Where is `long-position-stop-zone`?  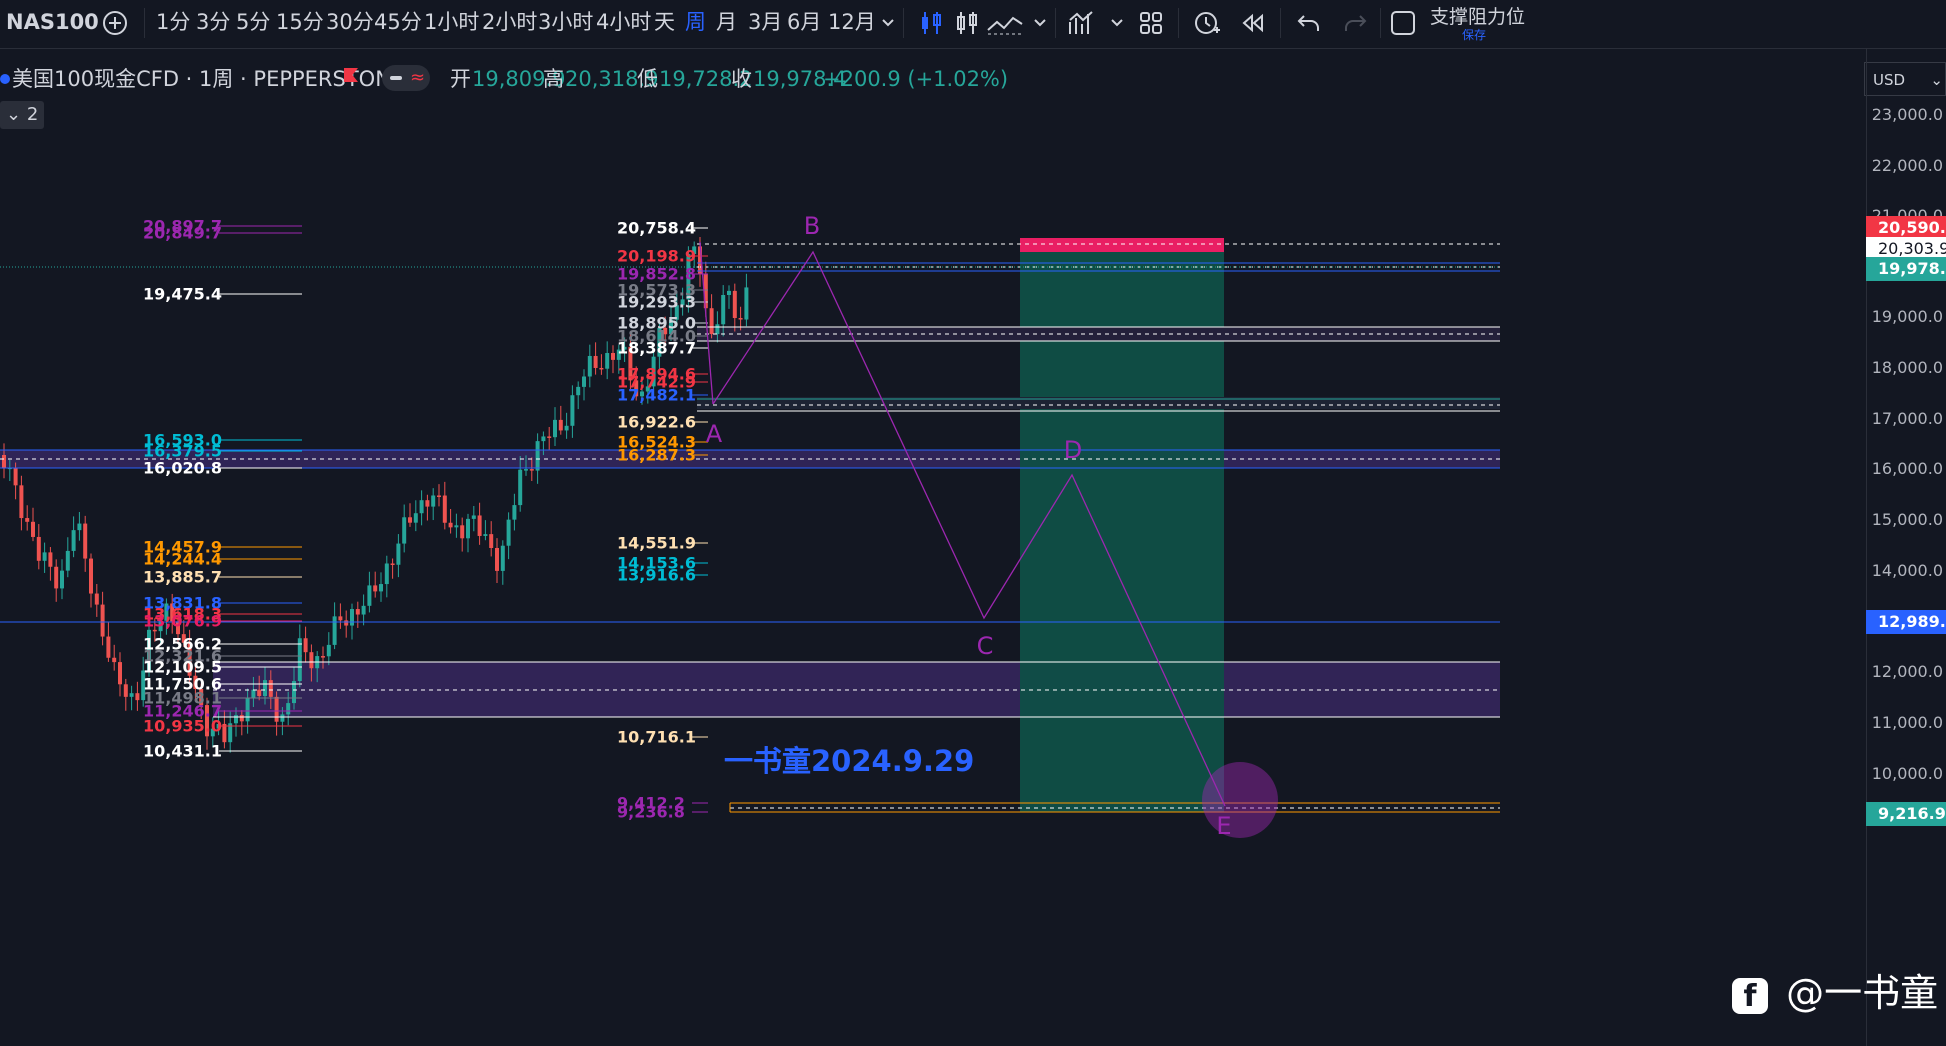 long-position-stop-zone is located at coordinates (1122, 245).